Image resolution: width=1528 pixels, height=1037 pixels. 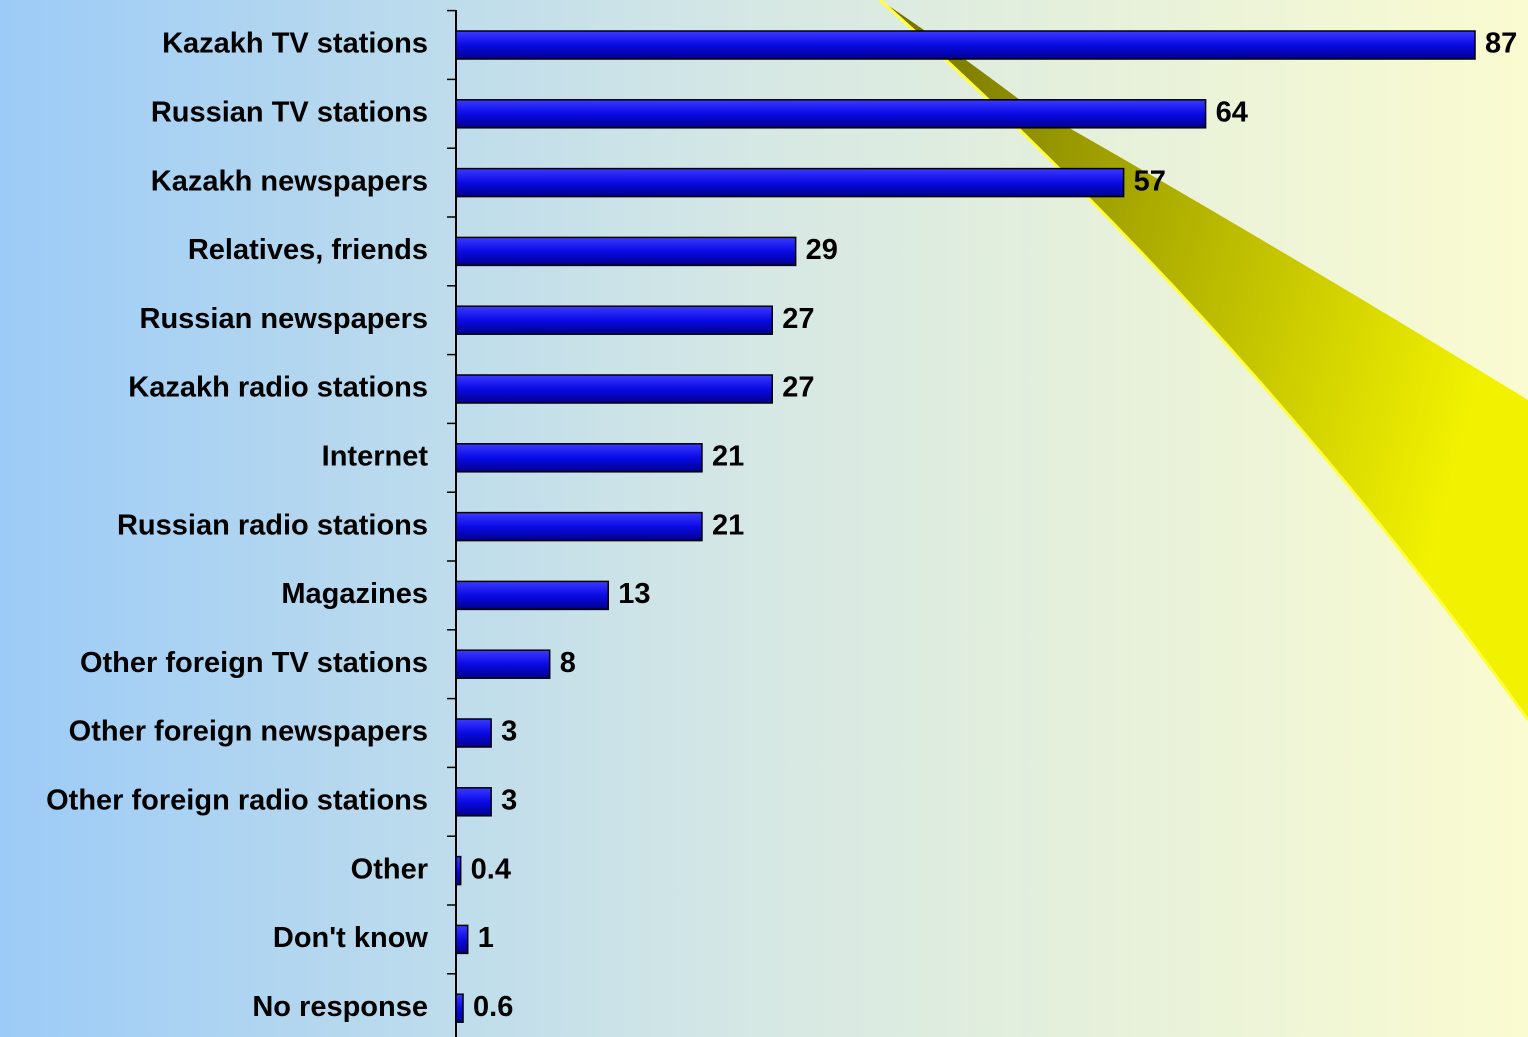 I want to click on y-tick-label: Other foreign newspapers, so click(x=248, y=732).